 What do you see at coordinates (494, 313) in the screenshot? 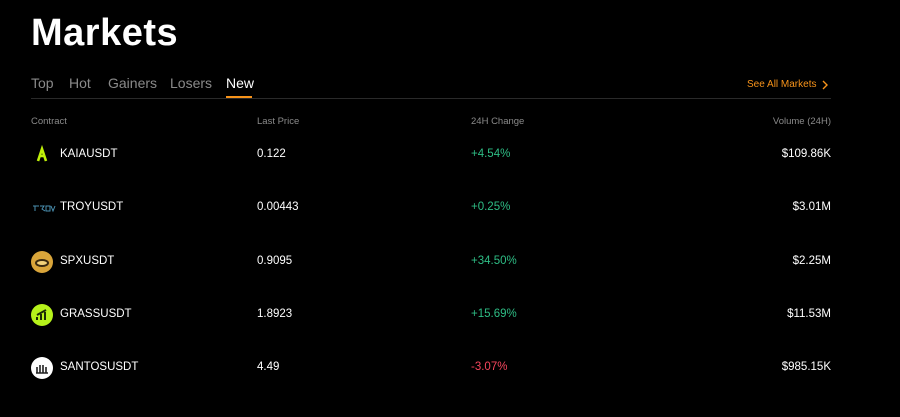
I see `change-24h: +15.69%` at bounding box center [494, 313].